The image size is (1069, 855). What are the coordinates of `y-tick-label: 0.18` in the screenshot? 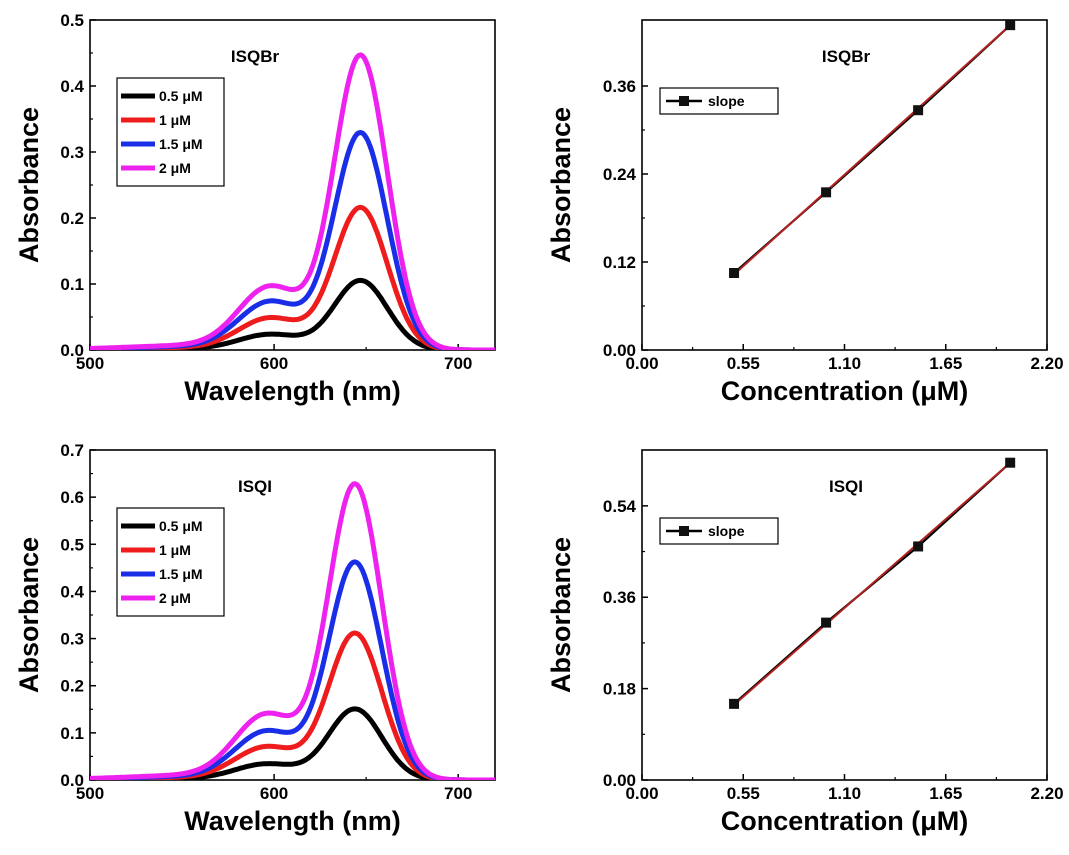 It's located at (619, 689).